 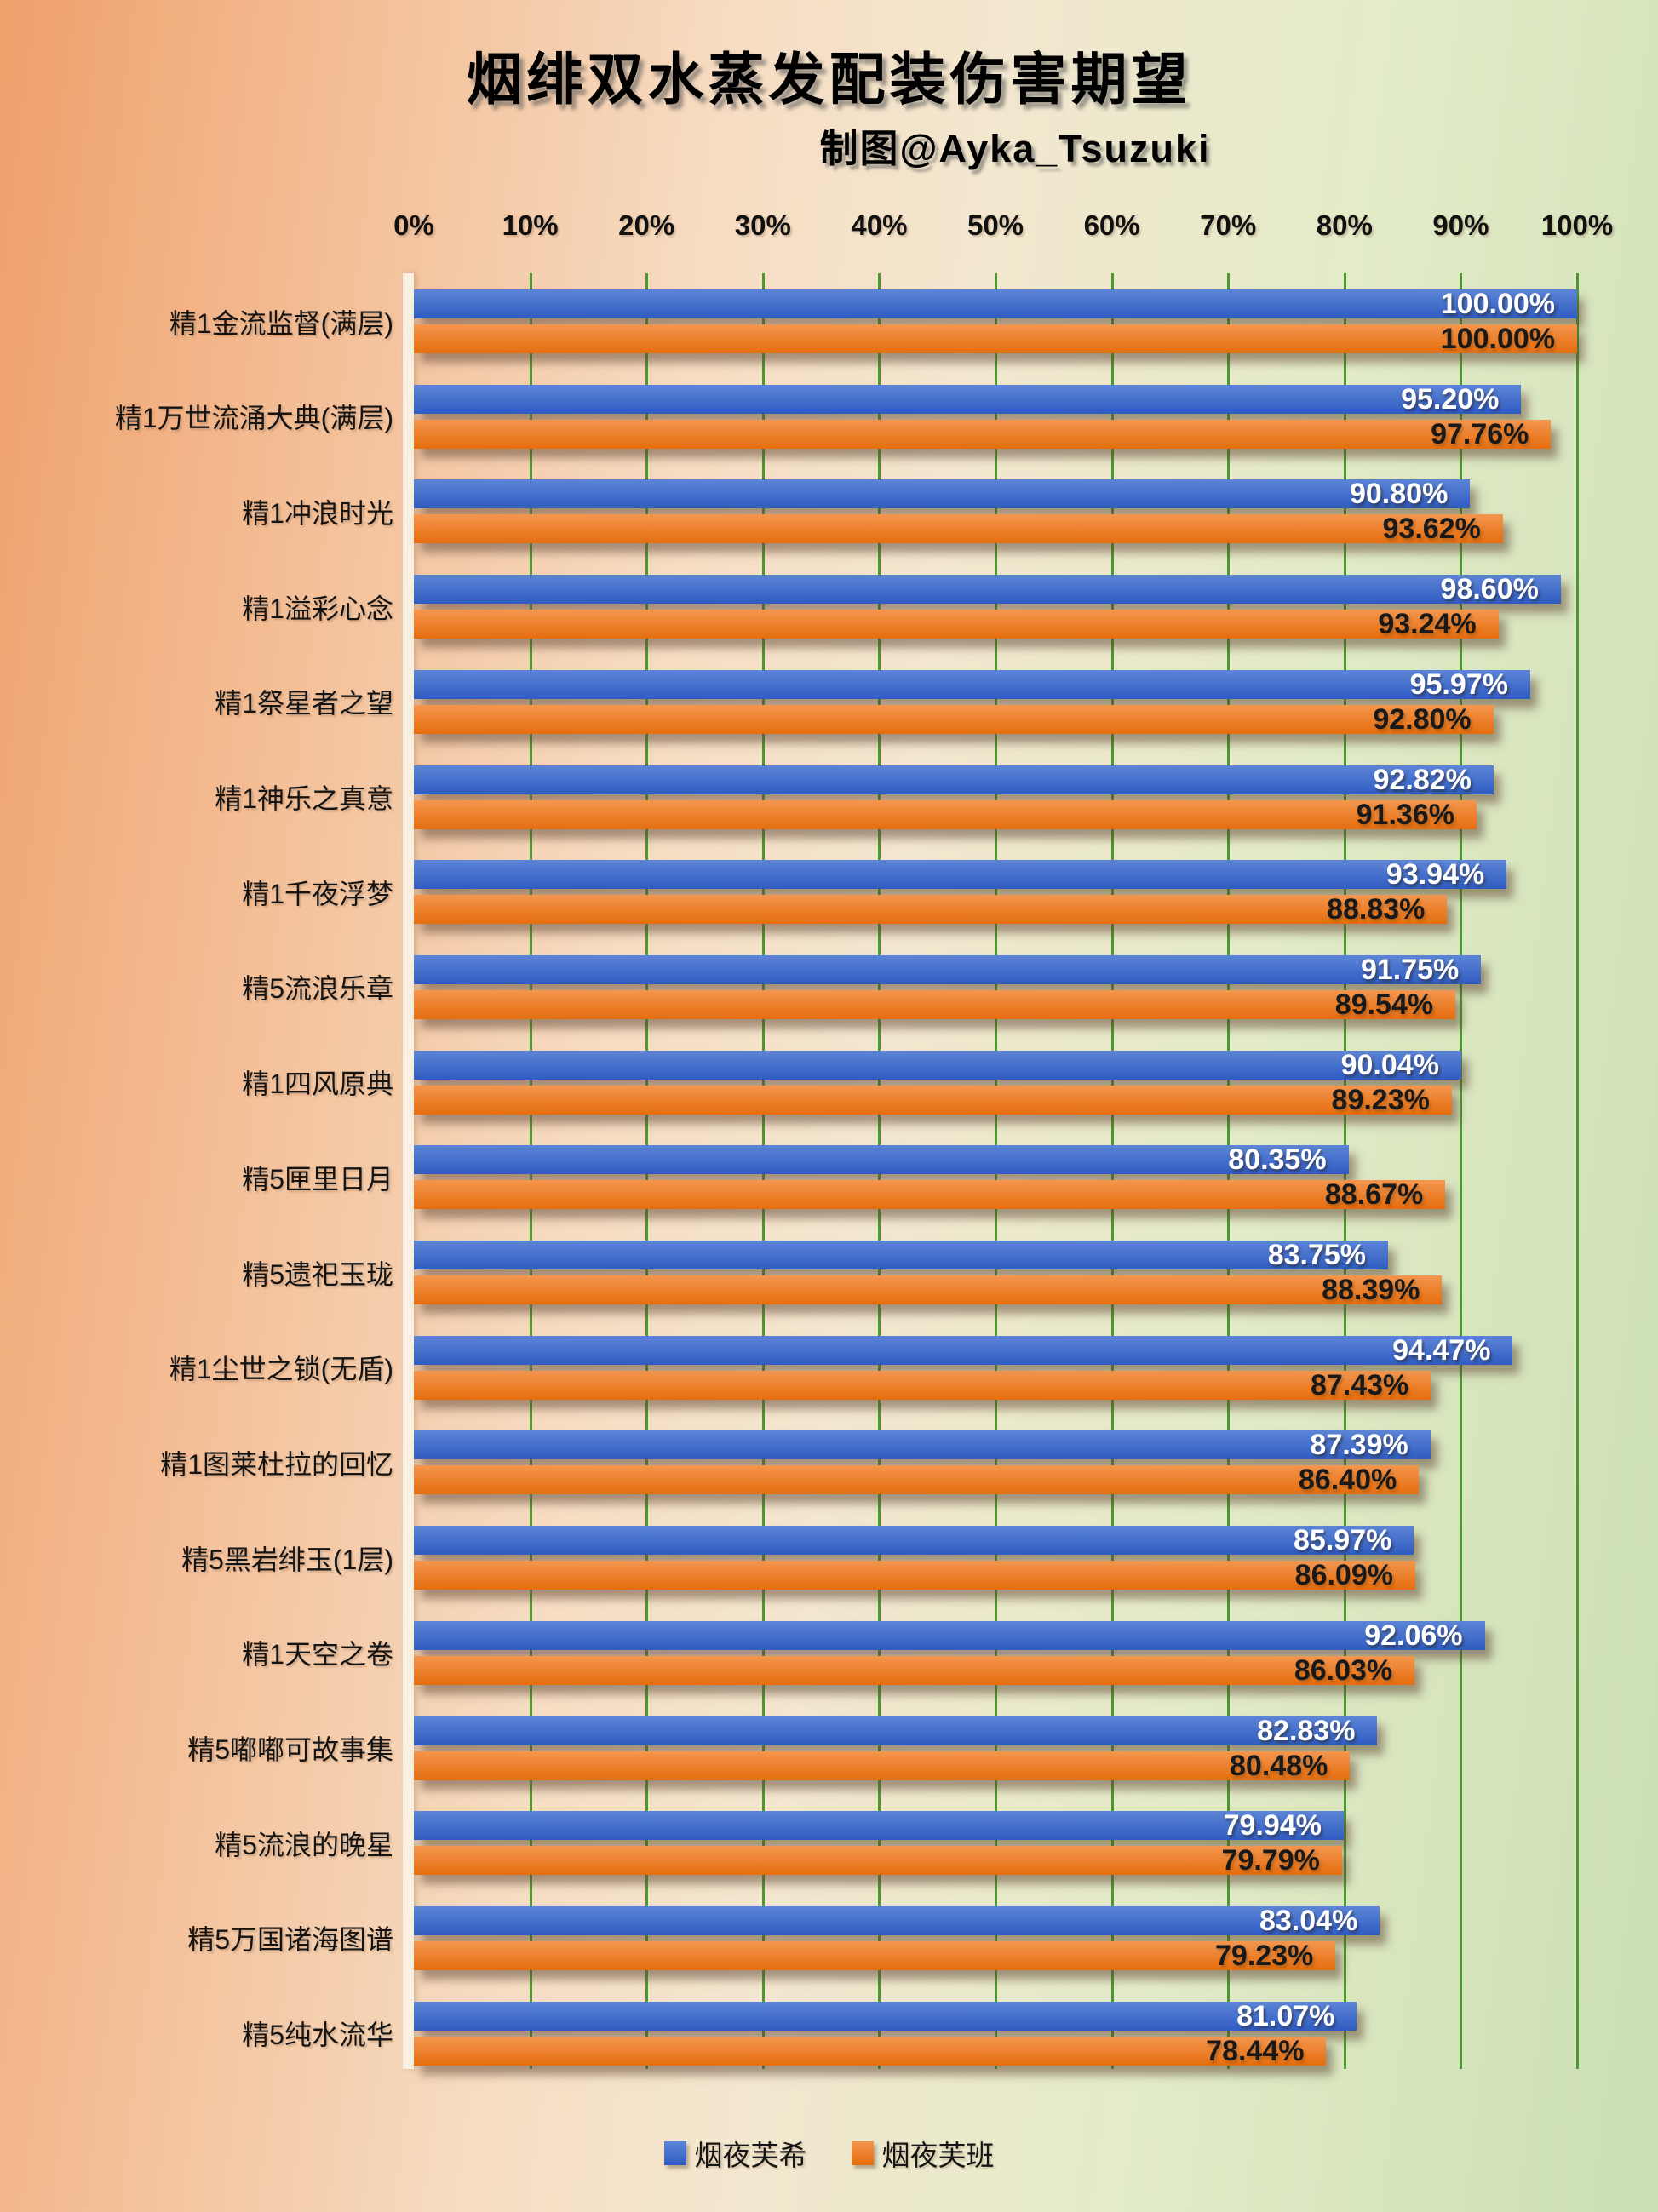 I want to click on bar-value-label: 79.23%, so click(x=1264, y=1955).